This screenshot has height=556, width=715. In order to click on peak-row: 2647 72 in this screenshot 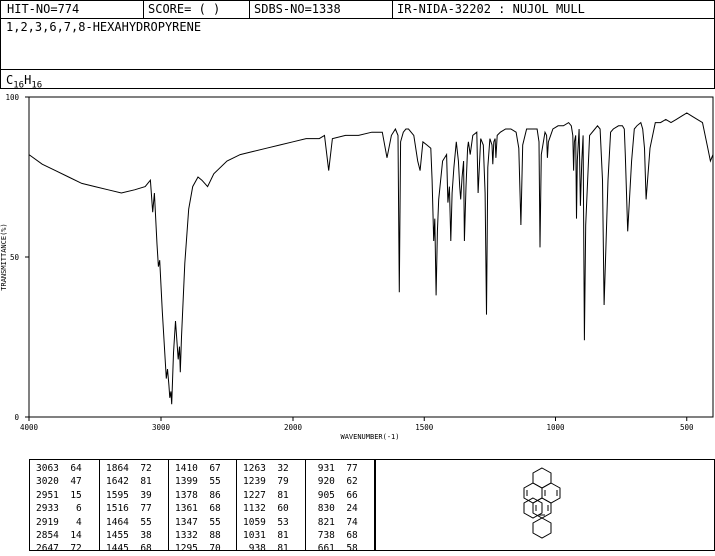, I will do `click(59, 549)`.